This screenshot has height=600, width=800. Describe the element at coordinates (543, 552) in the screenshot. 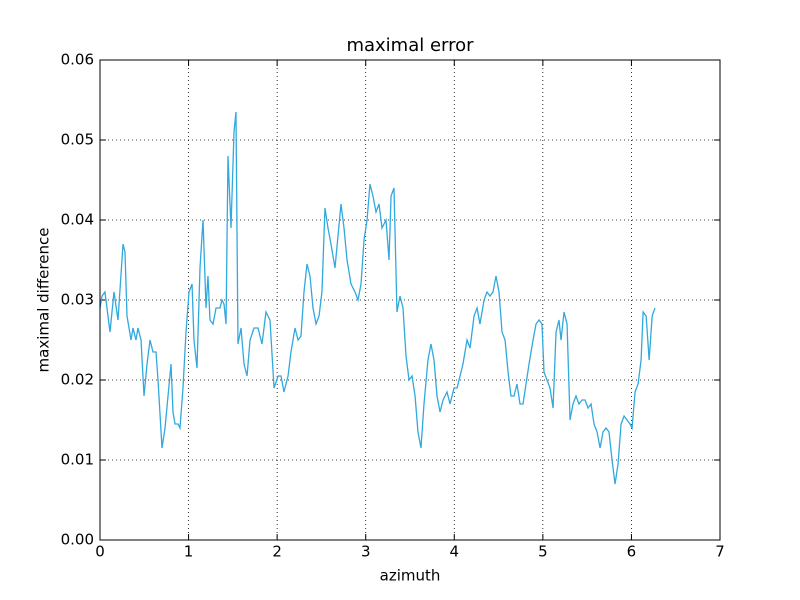

I see `x-tick-label: 5` at that location.